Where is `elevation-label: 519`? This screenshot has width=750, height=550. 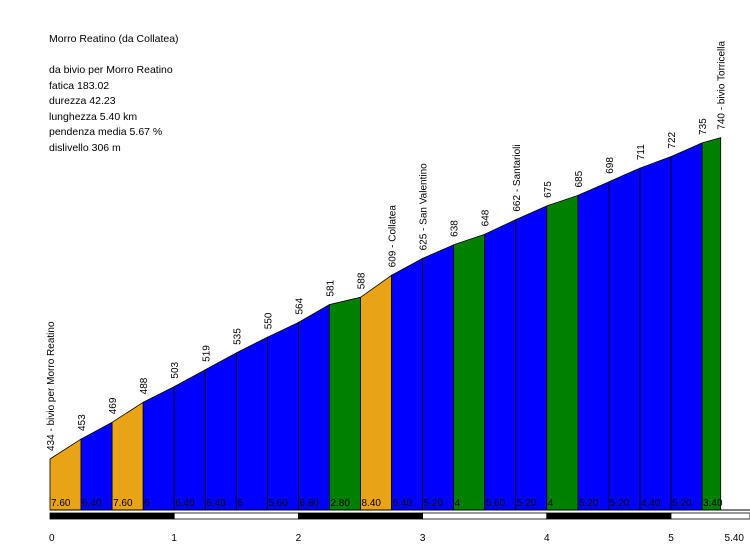 elevation-label: 519 is located at coordinates (206, 353).